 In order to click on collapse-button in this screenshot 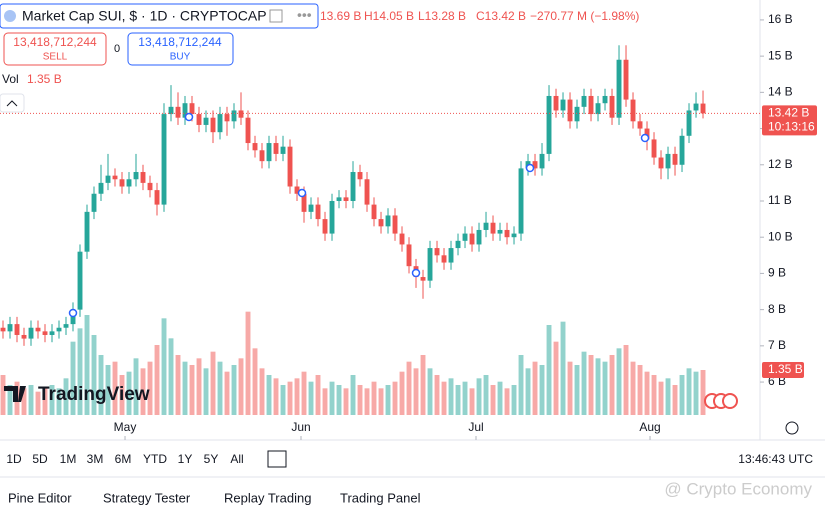, I will do `click(12, 103)`.